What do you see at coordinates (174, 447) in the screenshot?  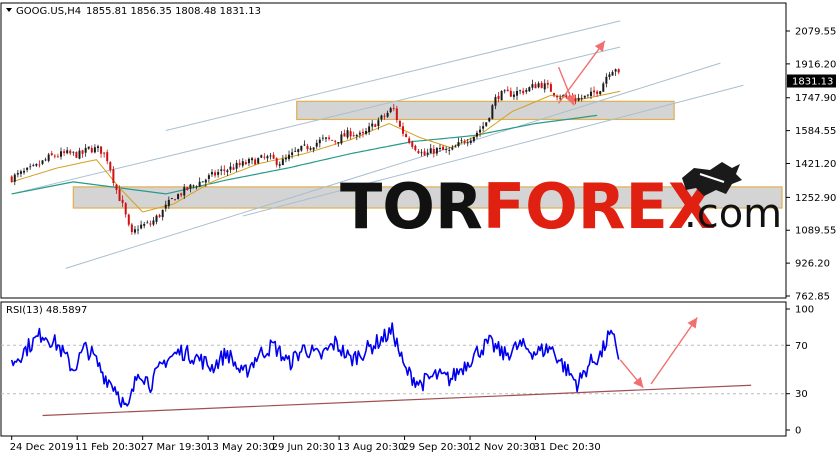 I see `time-tick-label: 27 Mar 19:30` at bounding box center [174, 447].